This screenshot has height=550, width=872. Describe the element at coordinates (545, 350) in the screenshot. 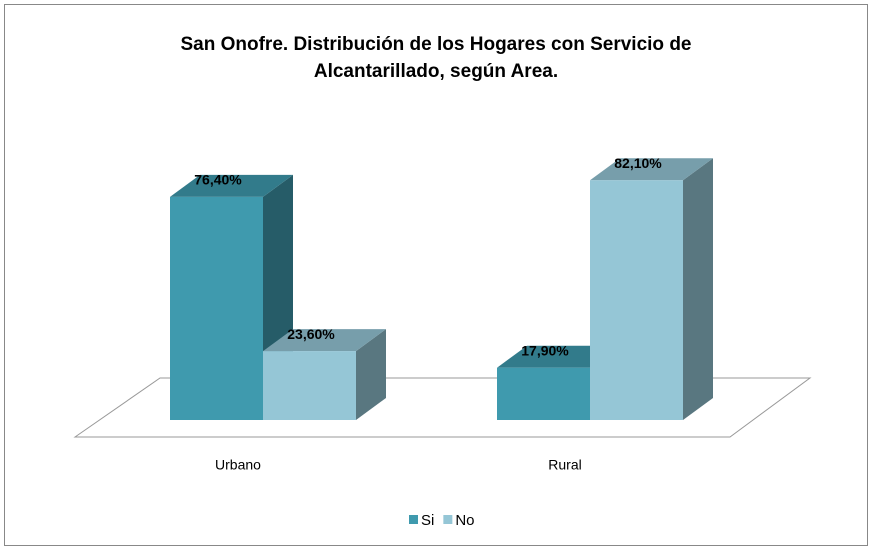

I see `data-label: 17,90%` at that location.